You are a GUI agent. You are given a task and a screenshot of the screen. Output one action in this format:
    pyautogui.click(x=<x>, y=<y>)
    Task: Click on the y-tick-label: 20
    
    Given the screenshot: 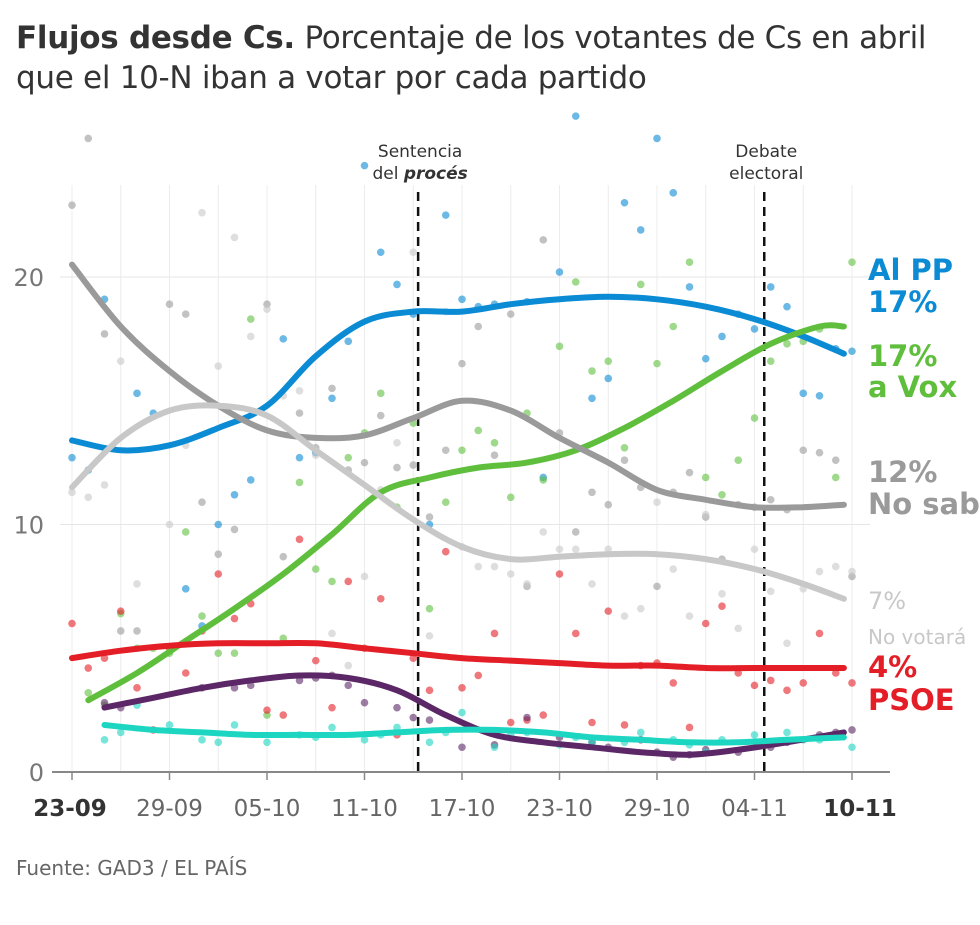 What is the action you would take?
    pyautogui.click(x=28, y=278)
    